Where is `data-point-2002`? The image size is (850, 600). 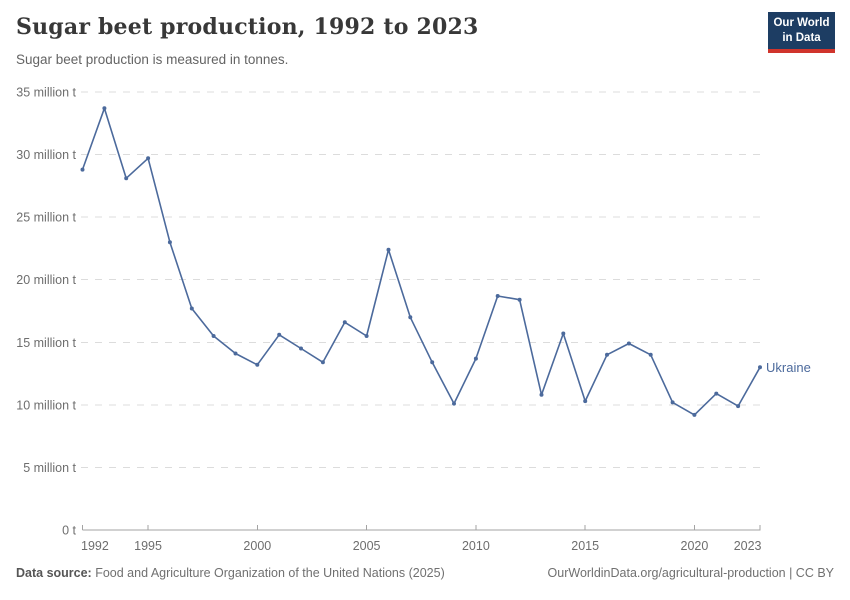
data-point-2002 is located at coordinates (301, 348).